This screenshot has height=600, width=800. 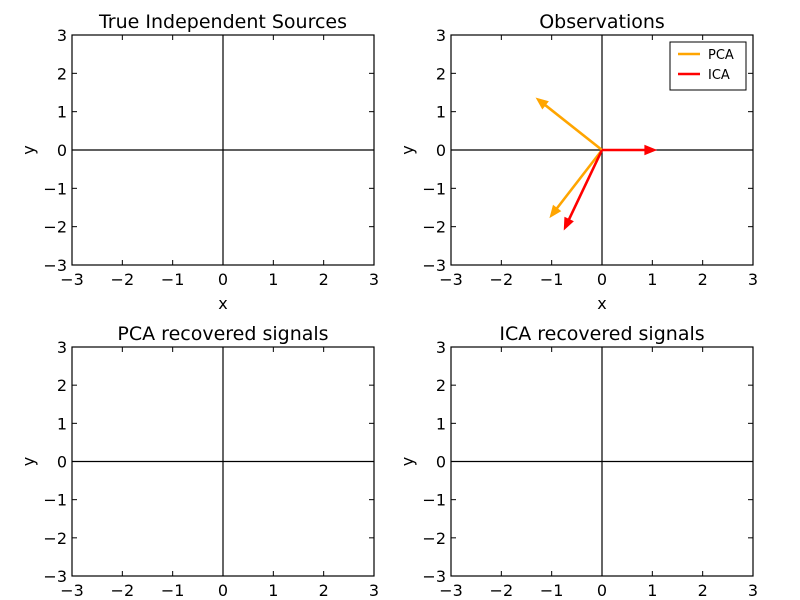 I want to click on legend: PCA ICA, so click(x=708, y=66).